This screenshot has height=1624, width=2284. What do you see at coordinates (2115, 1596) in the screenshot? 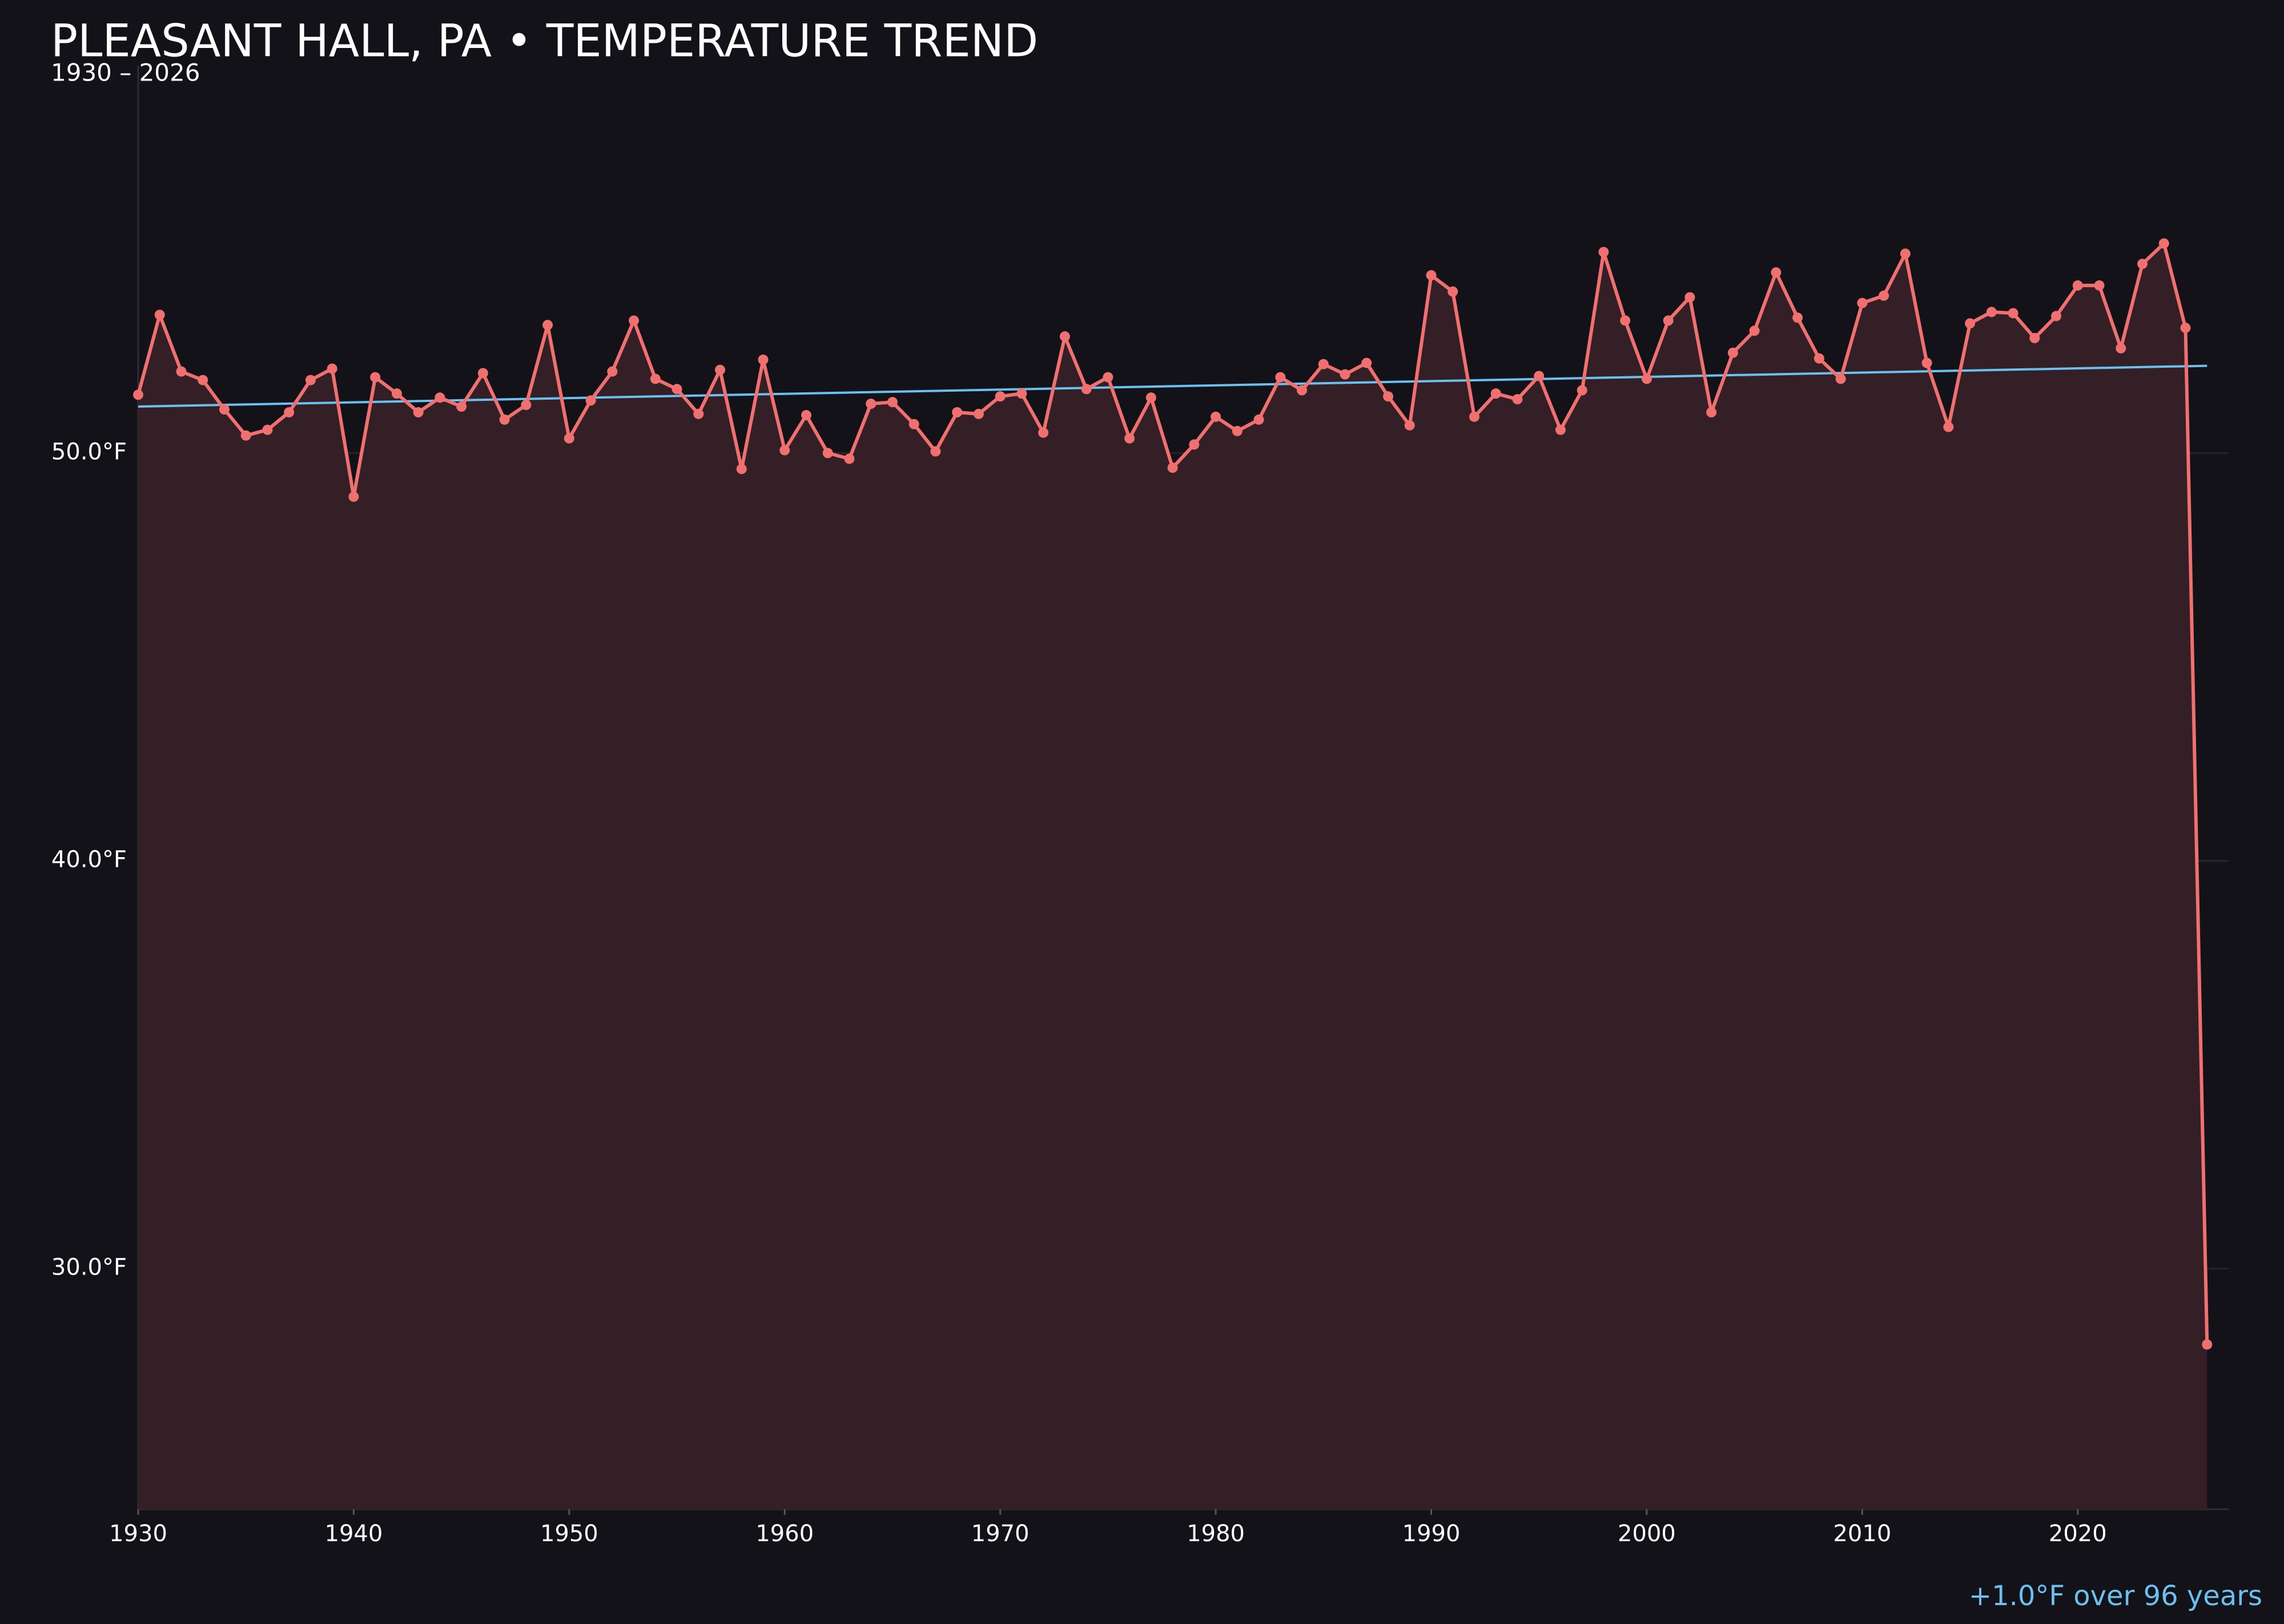
I see `trend-annotation: +1.0°F over 96 years` at bounding box center [2115, 1596].